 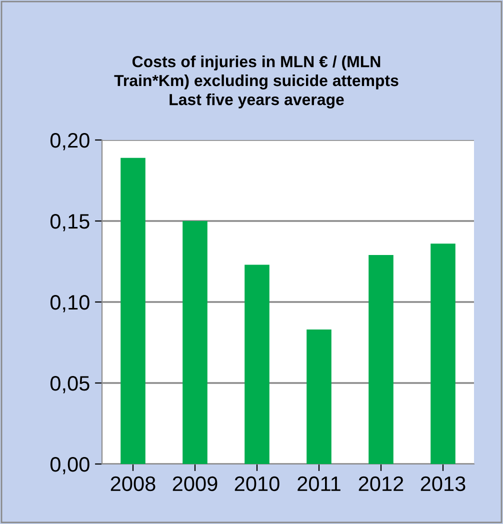 I want to click on x-tick-label: 2009, so click(x=195, y=484).